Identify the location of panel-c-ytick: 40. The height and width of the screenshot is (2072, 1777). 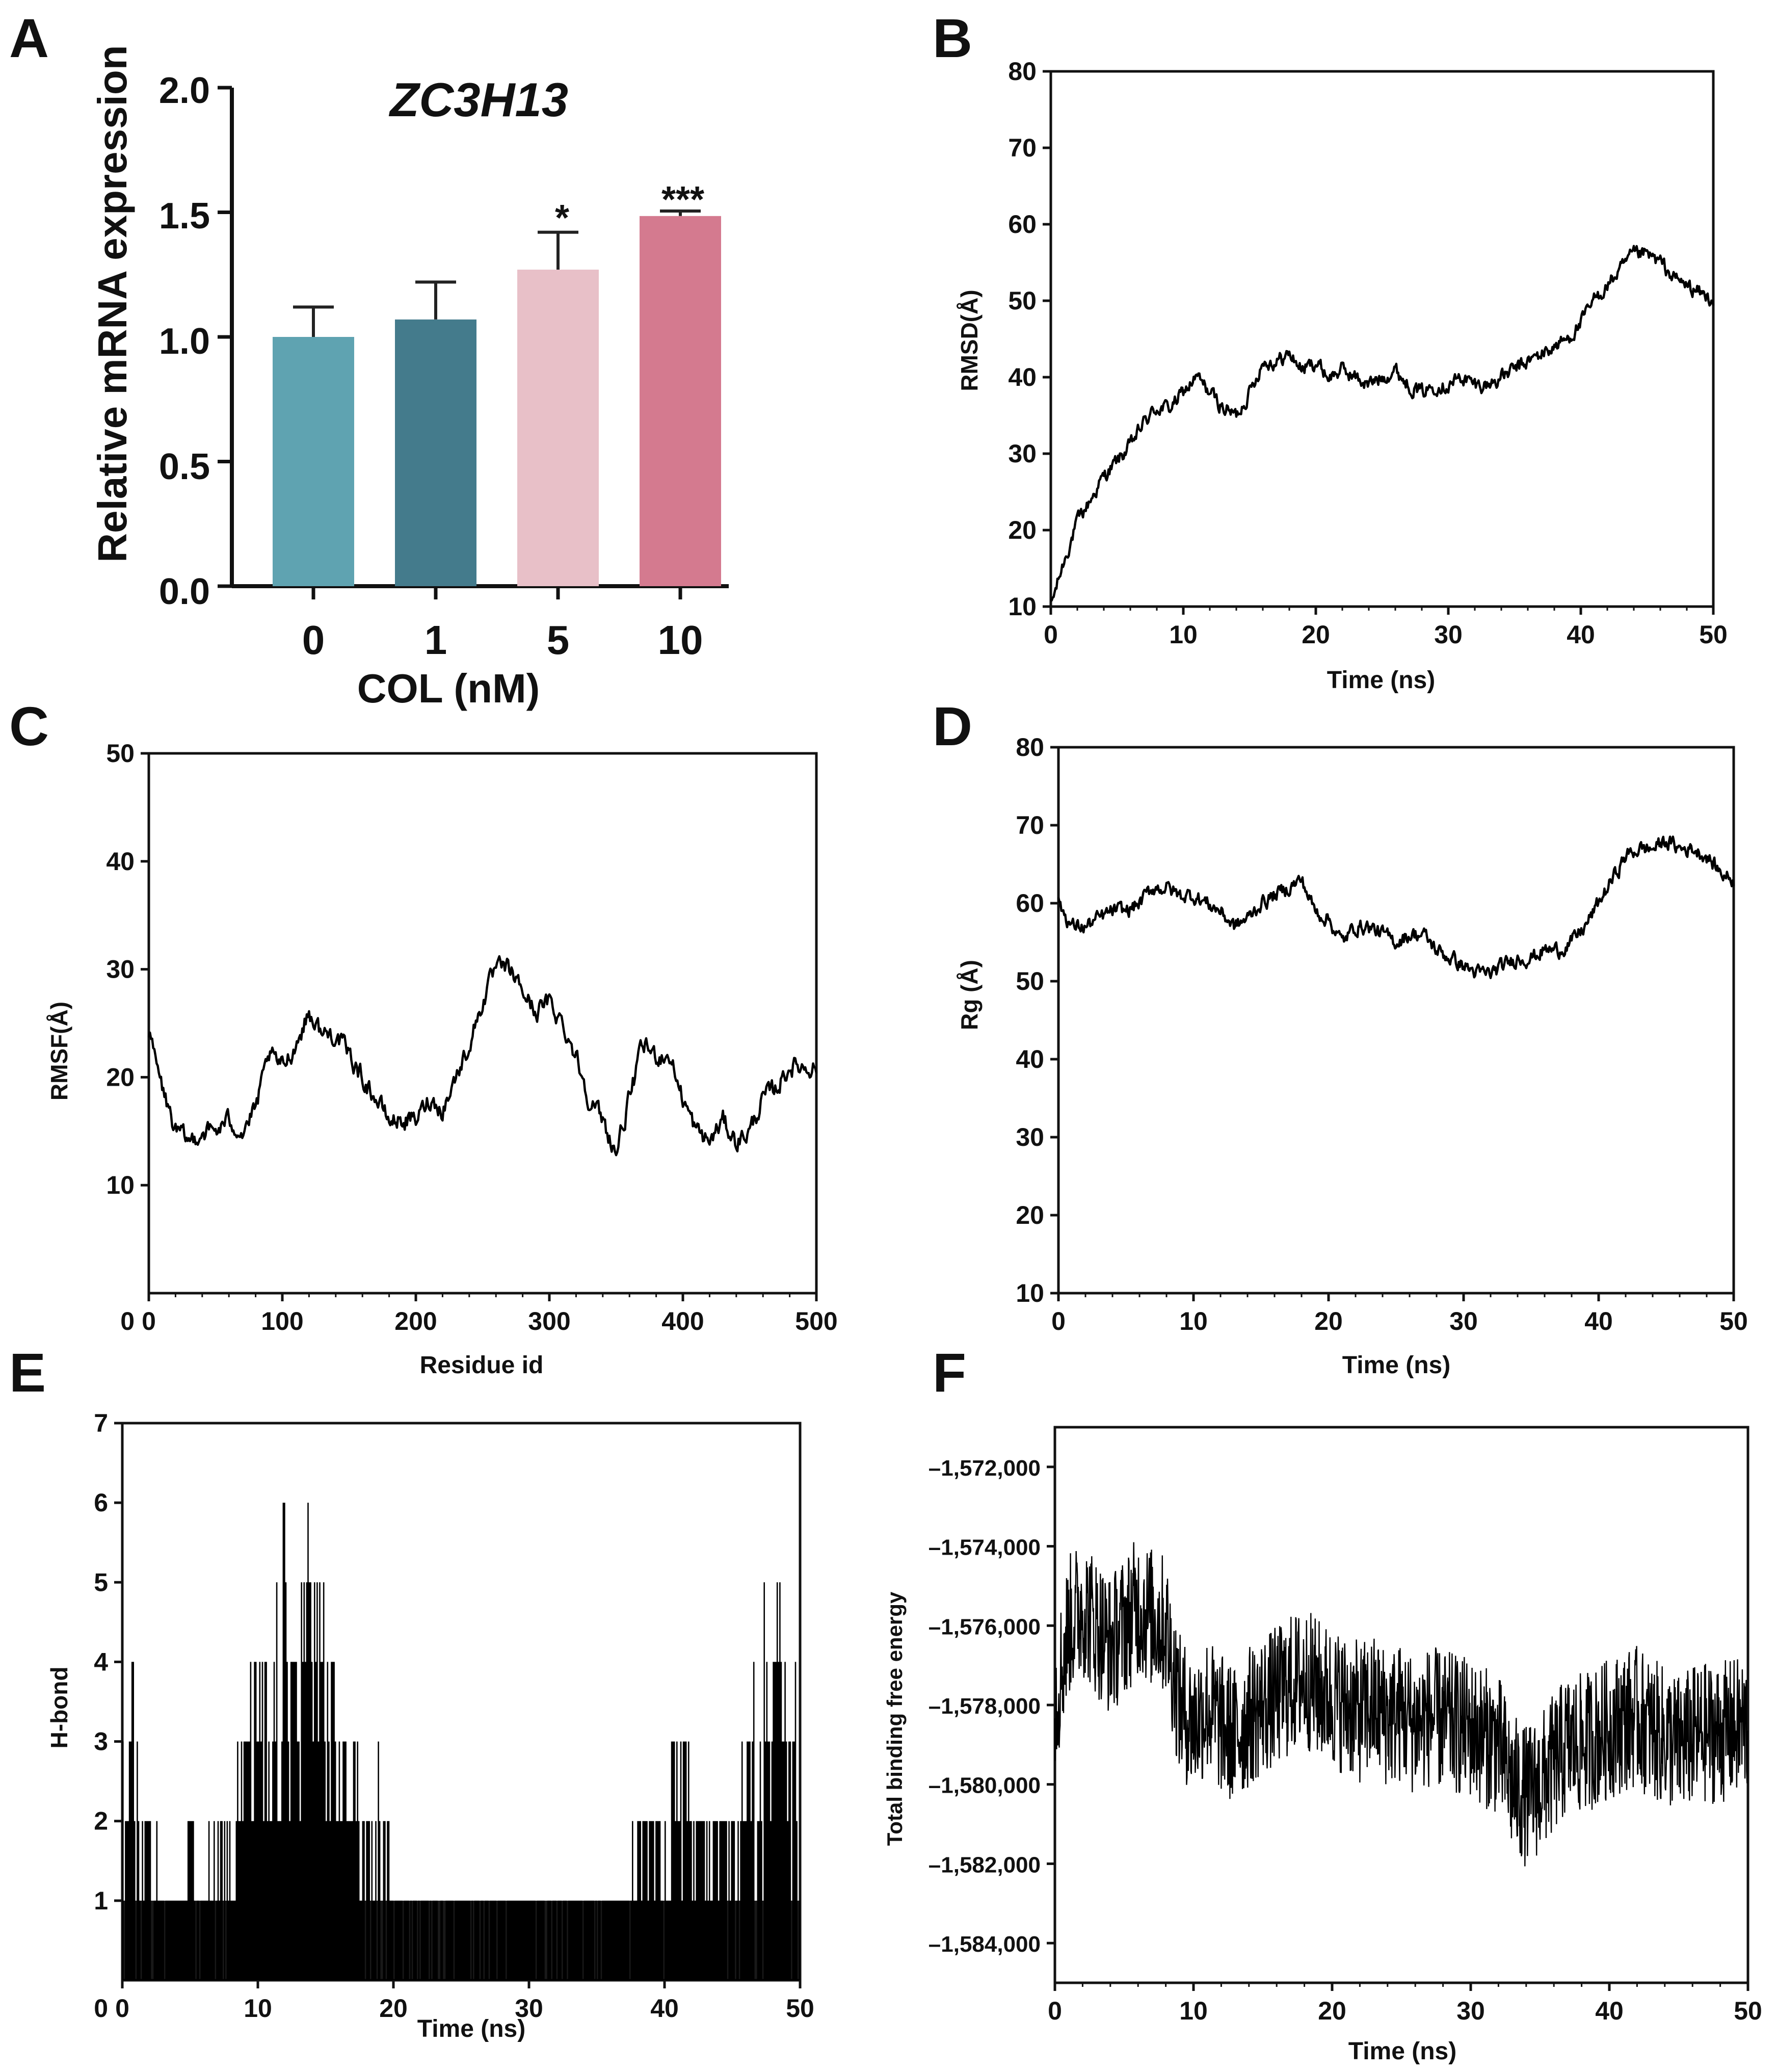
(121, 861).